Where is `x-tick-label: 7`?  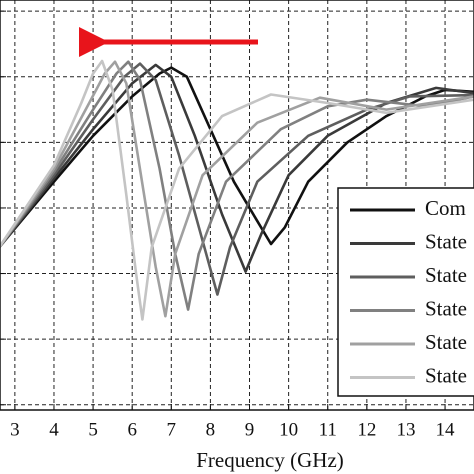 x-tick-label: 7 is located at coordinates (172, 429).